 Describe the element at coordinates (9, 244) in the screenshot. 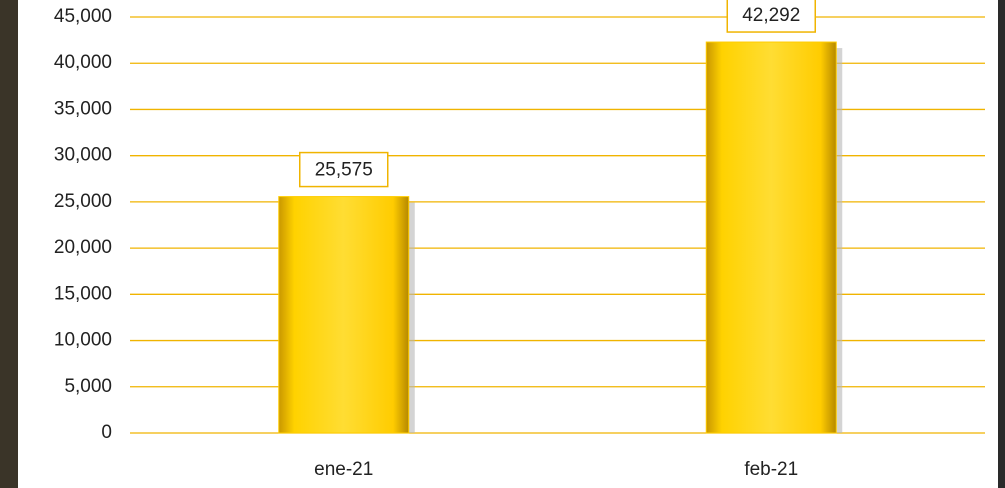

I see `left-edge` at that location.